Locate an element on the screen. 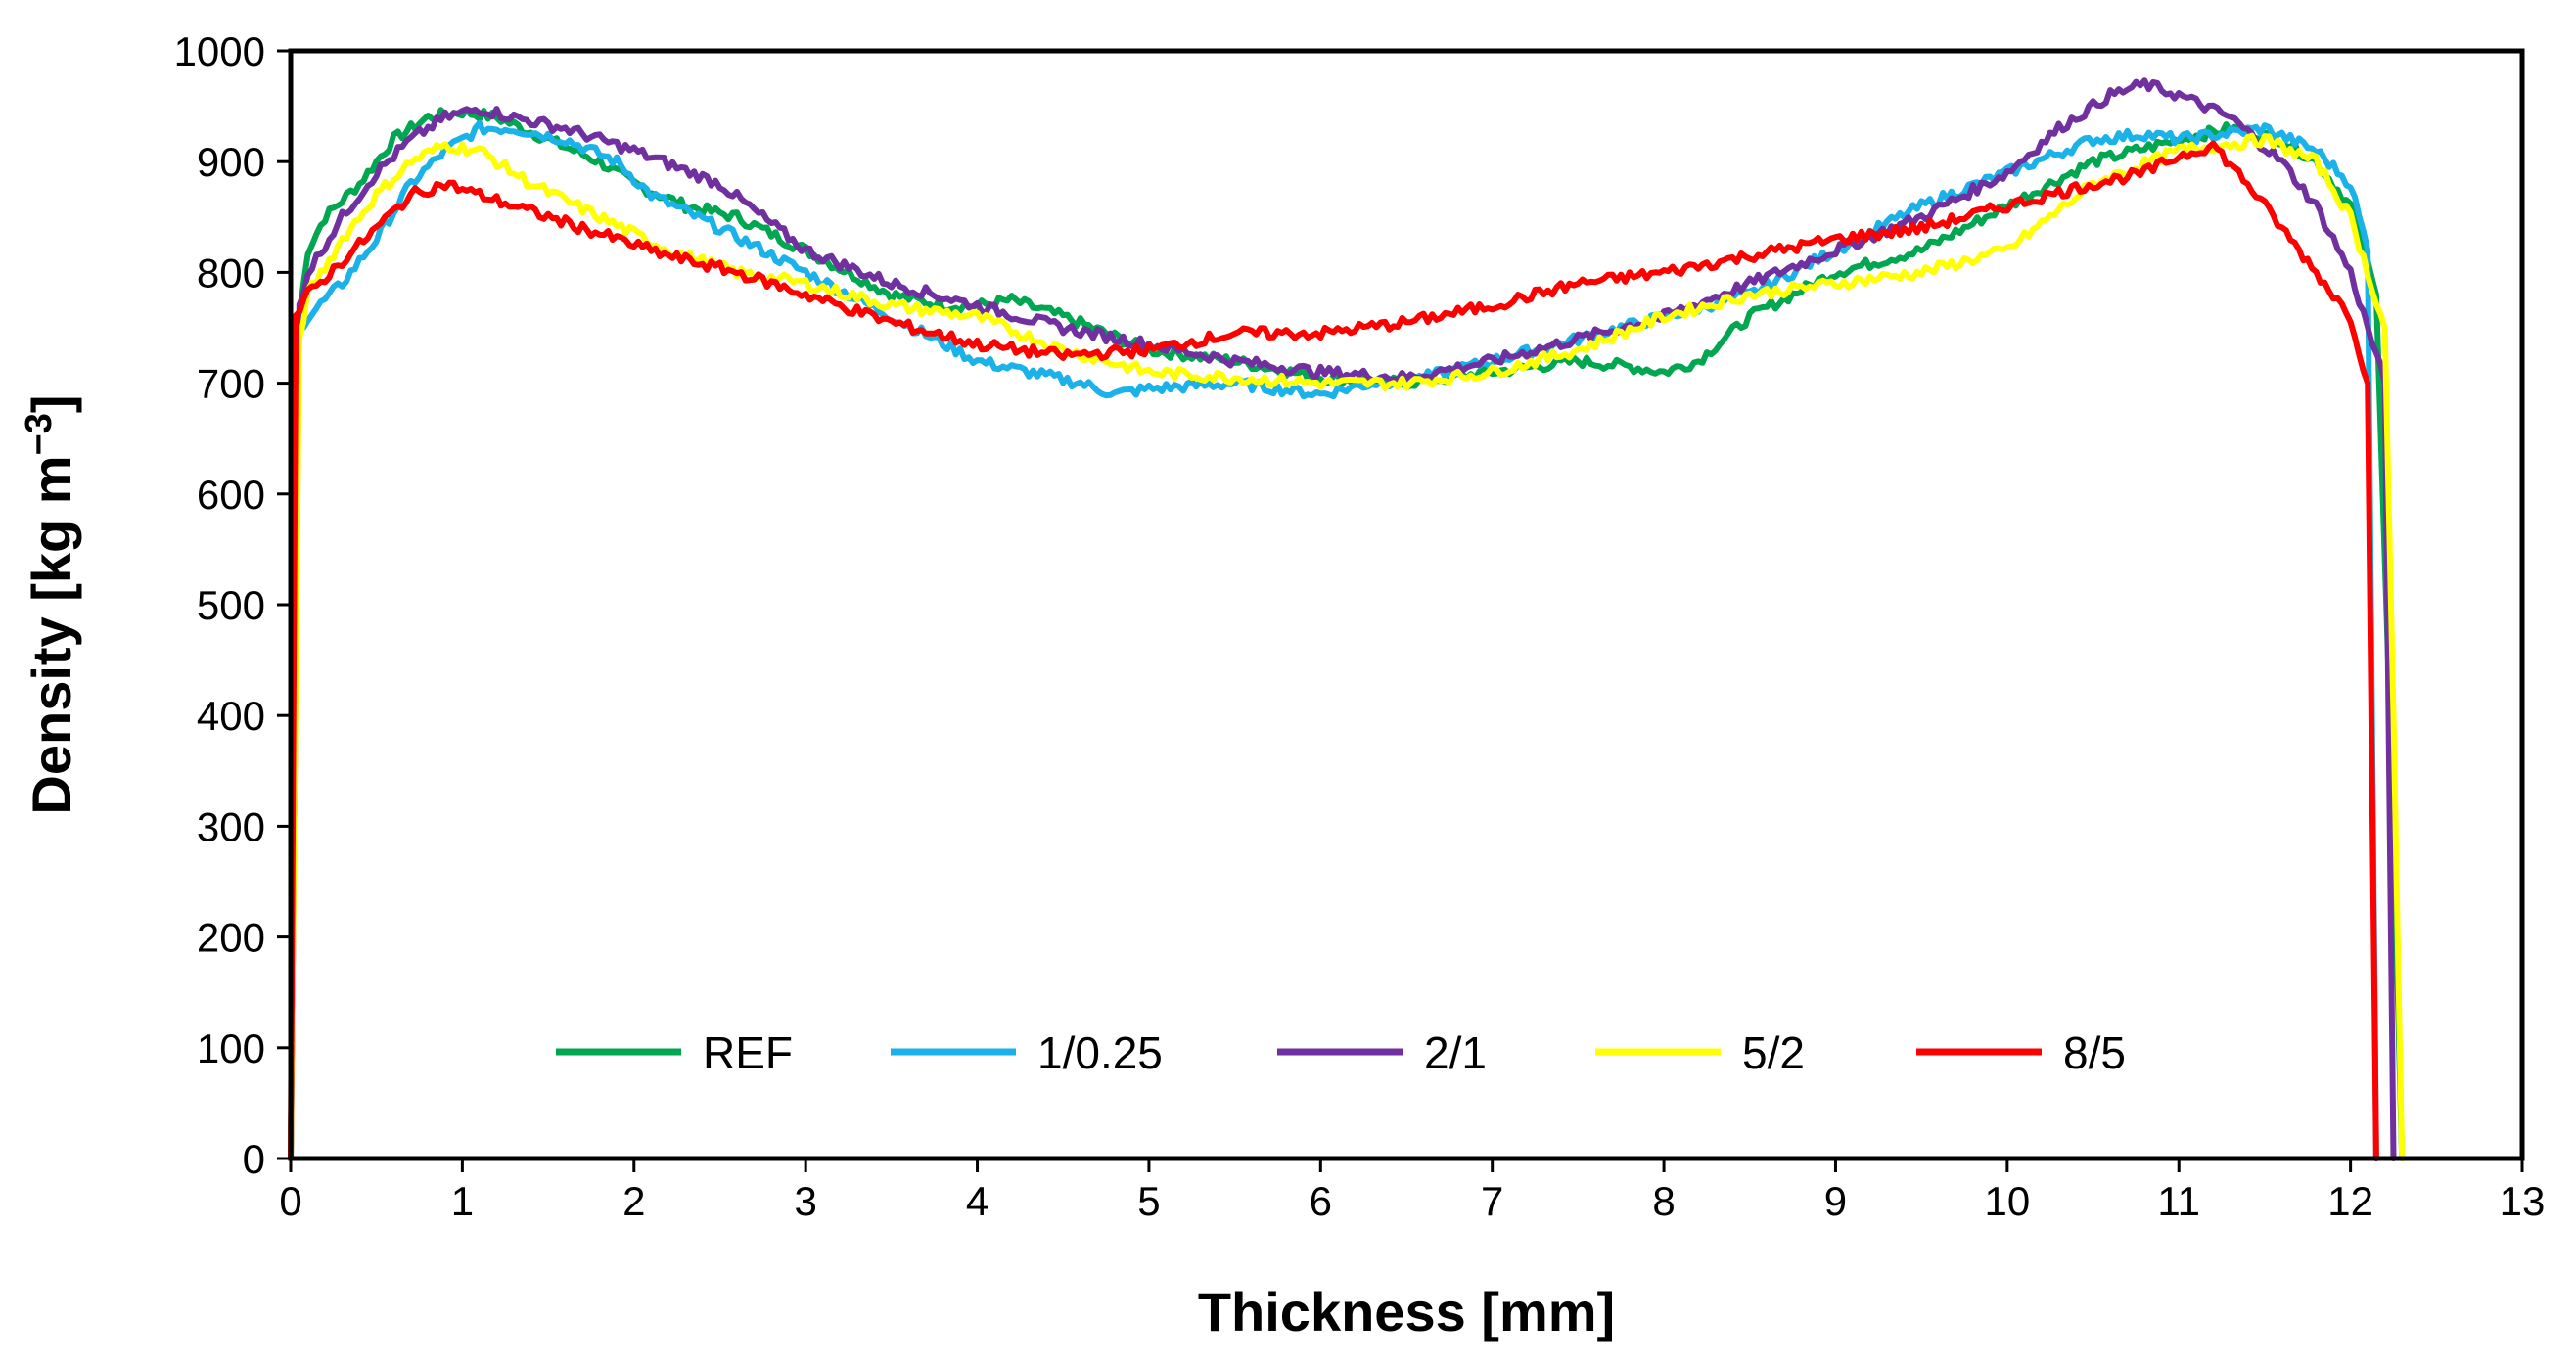  legend-label: 1/0.25 is located at coordinates (1100, 1052).